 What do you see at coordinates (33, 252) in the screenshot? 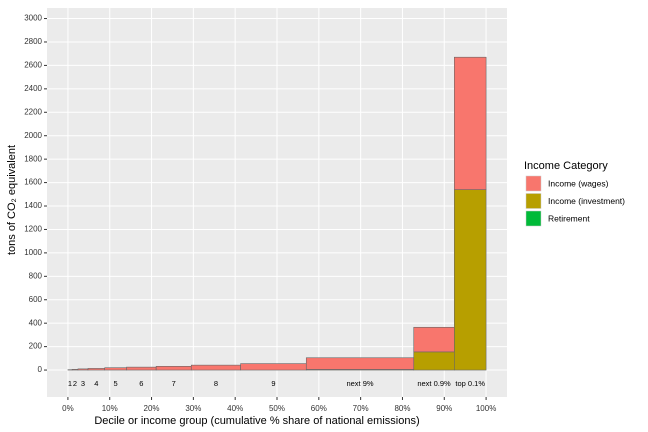
I see `y-tick-label: 1000` at bounding box center [33, 252].